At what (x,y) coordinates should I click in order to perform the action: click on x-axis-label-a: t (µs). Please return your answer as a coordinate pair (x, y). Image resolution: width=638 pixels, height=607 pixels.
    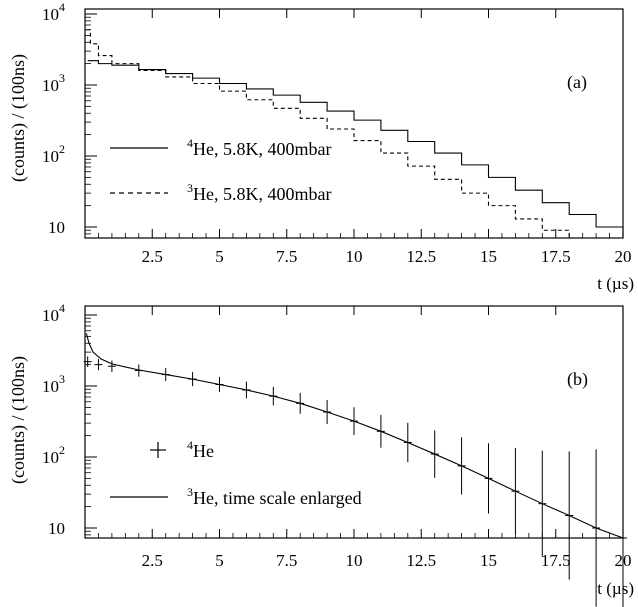
    Looking at the image, I should click on (615, 283).